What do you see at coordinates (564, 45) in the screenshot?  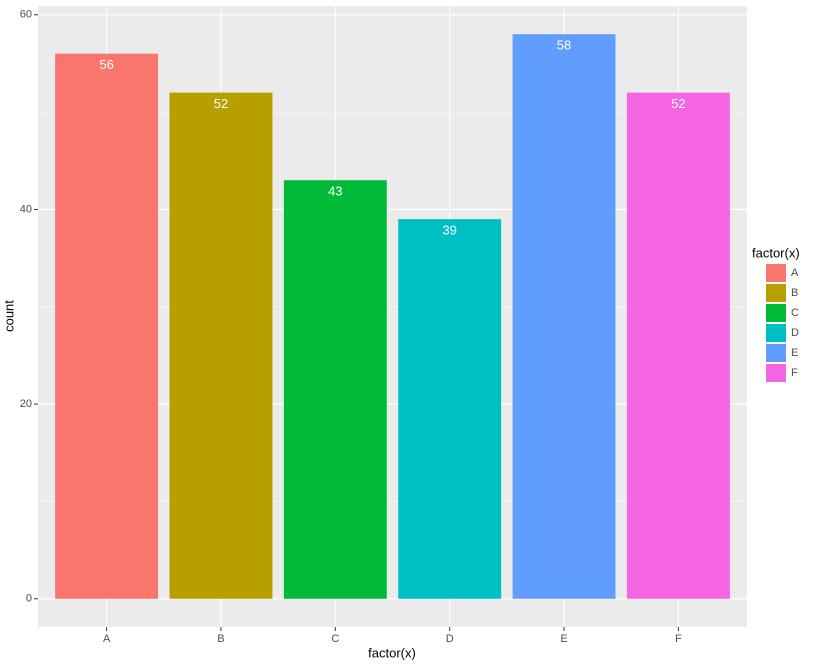 I see `value-label: 58` at bounding box center [564, 45].